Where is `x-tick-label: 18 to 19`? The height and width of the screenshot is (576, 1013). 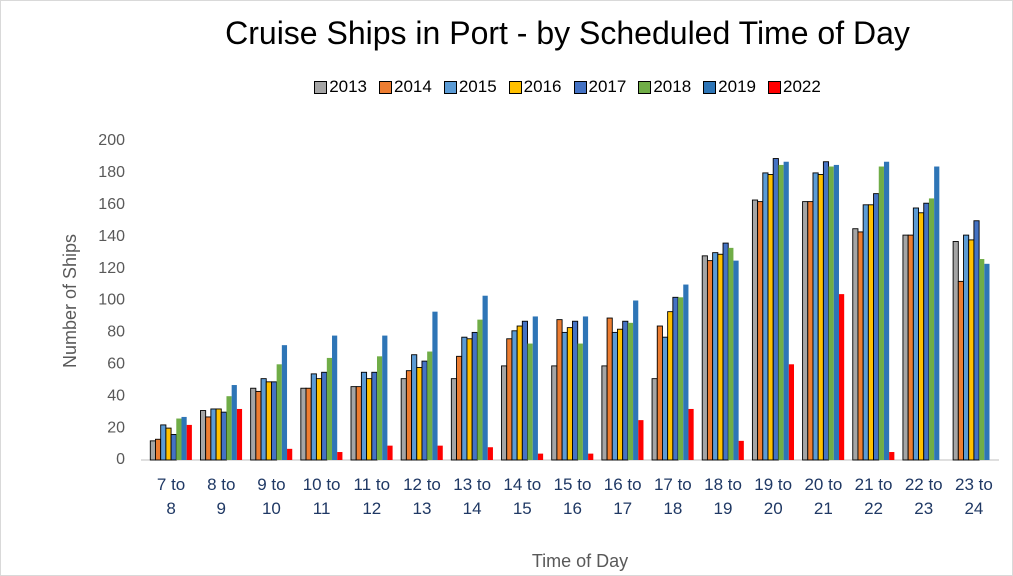
x-tick-label: 18 to 19 is located at coordinates (723, 496).